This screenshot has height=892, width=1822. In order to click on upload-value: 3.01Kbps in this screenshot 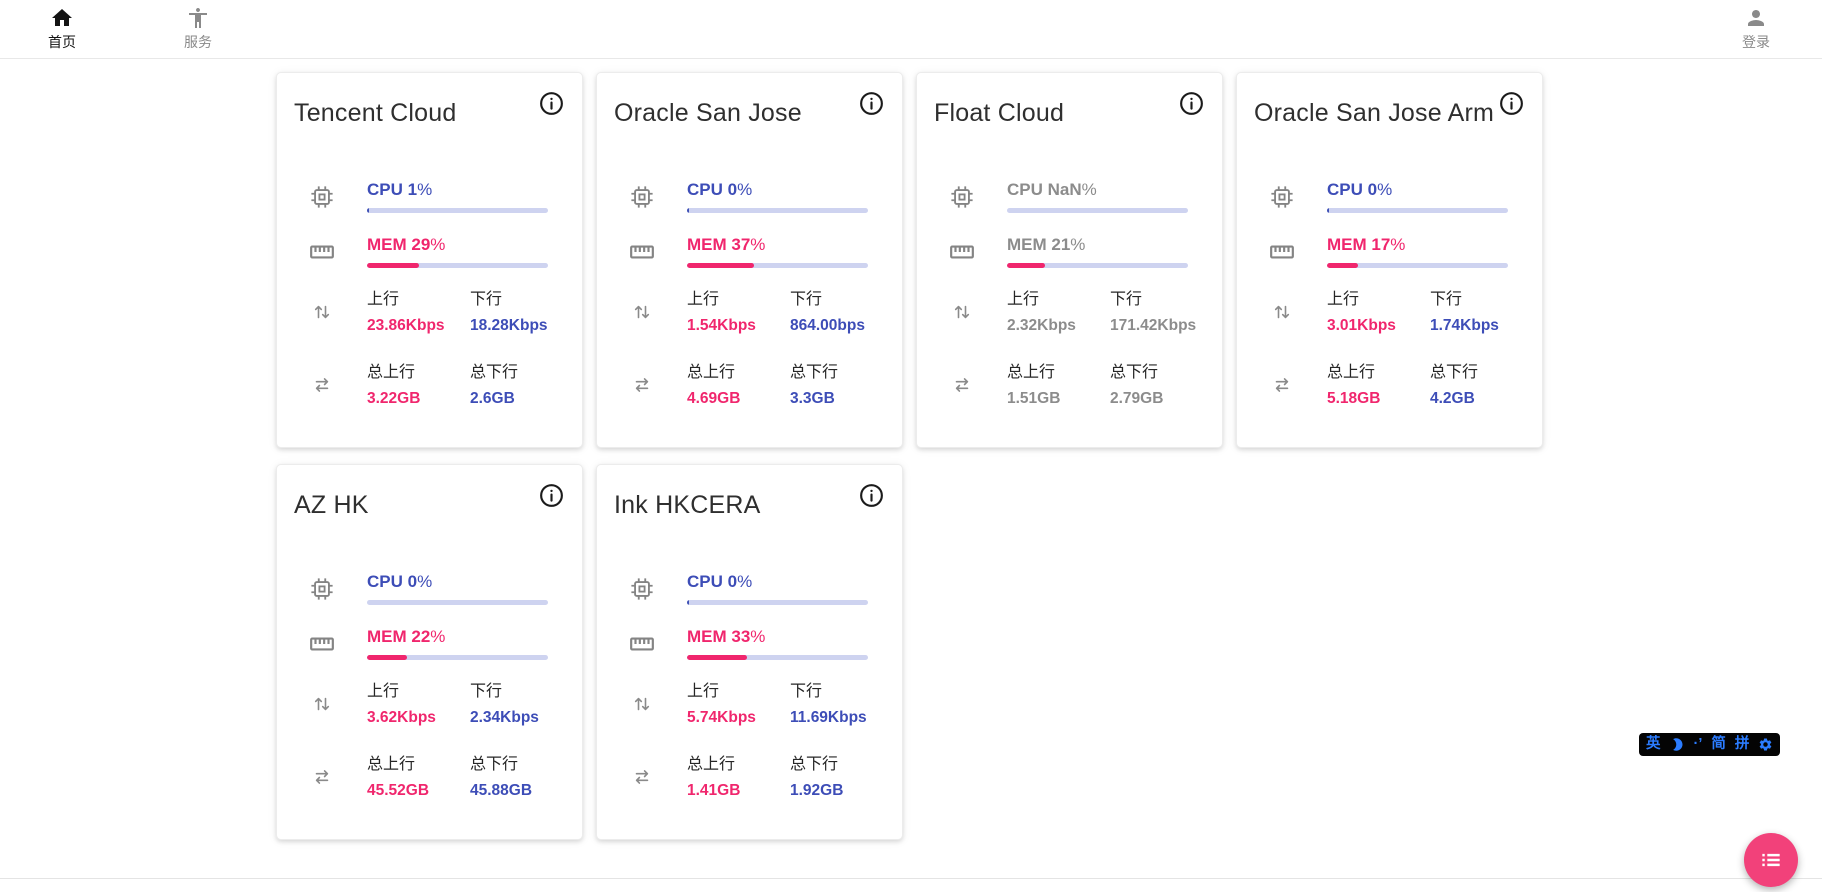, I will do `click(1361, 325)`.